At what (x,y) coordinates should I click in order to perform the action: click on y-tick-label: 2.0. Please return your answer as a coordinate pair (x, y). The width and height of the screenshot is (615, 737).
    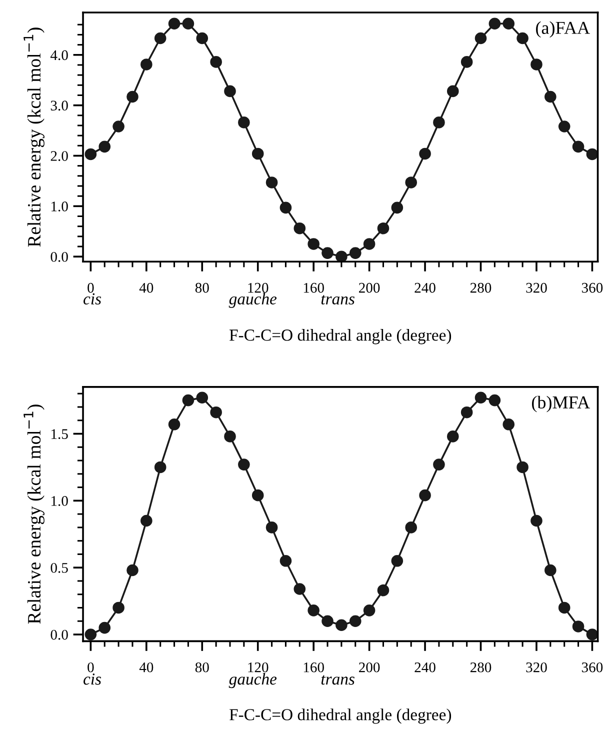
    Looking at the image, I should click on (59, 156).